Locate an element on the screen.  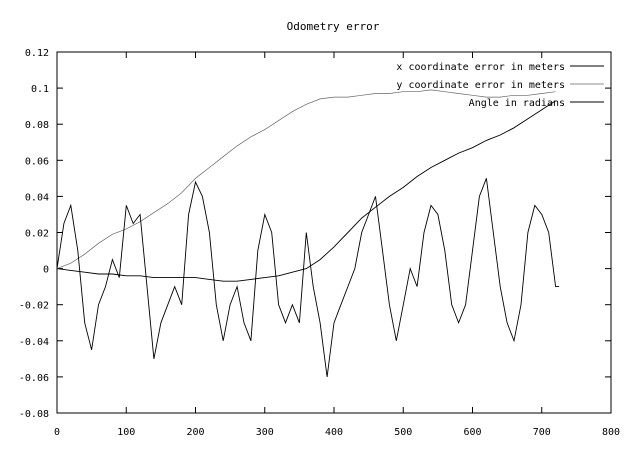
y-tick-label: 0.1 is located at coordinates (40, 89).